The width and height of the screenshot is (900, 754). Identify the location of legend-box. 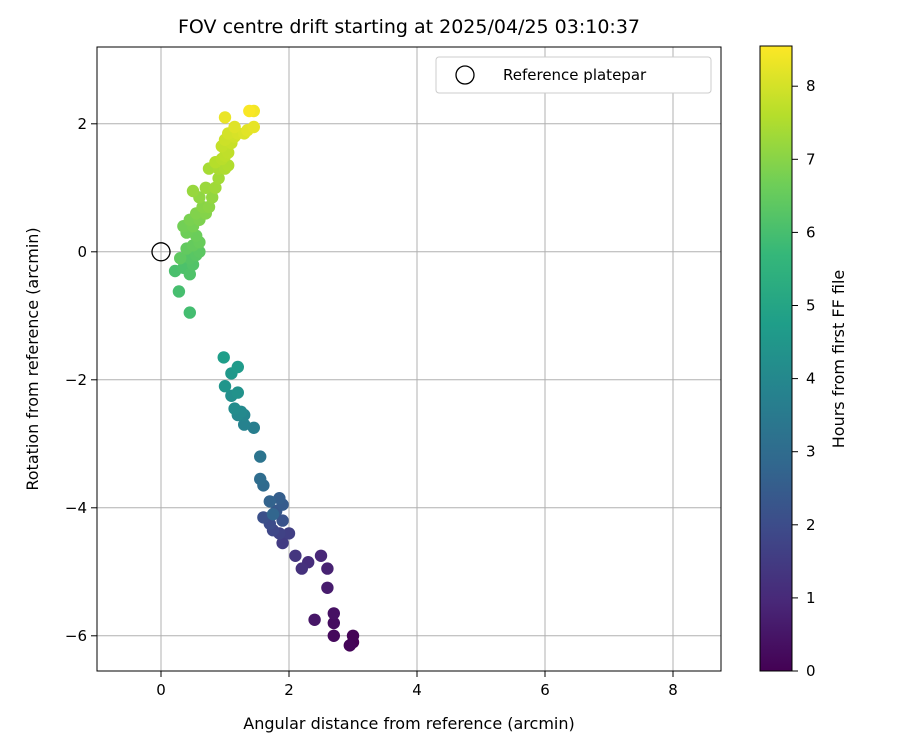
(573, 75).